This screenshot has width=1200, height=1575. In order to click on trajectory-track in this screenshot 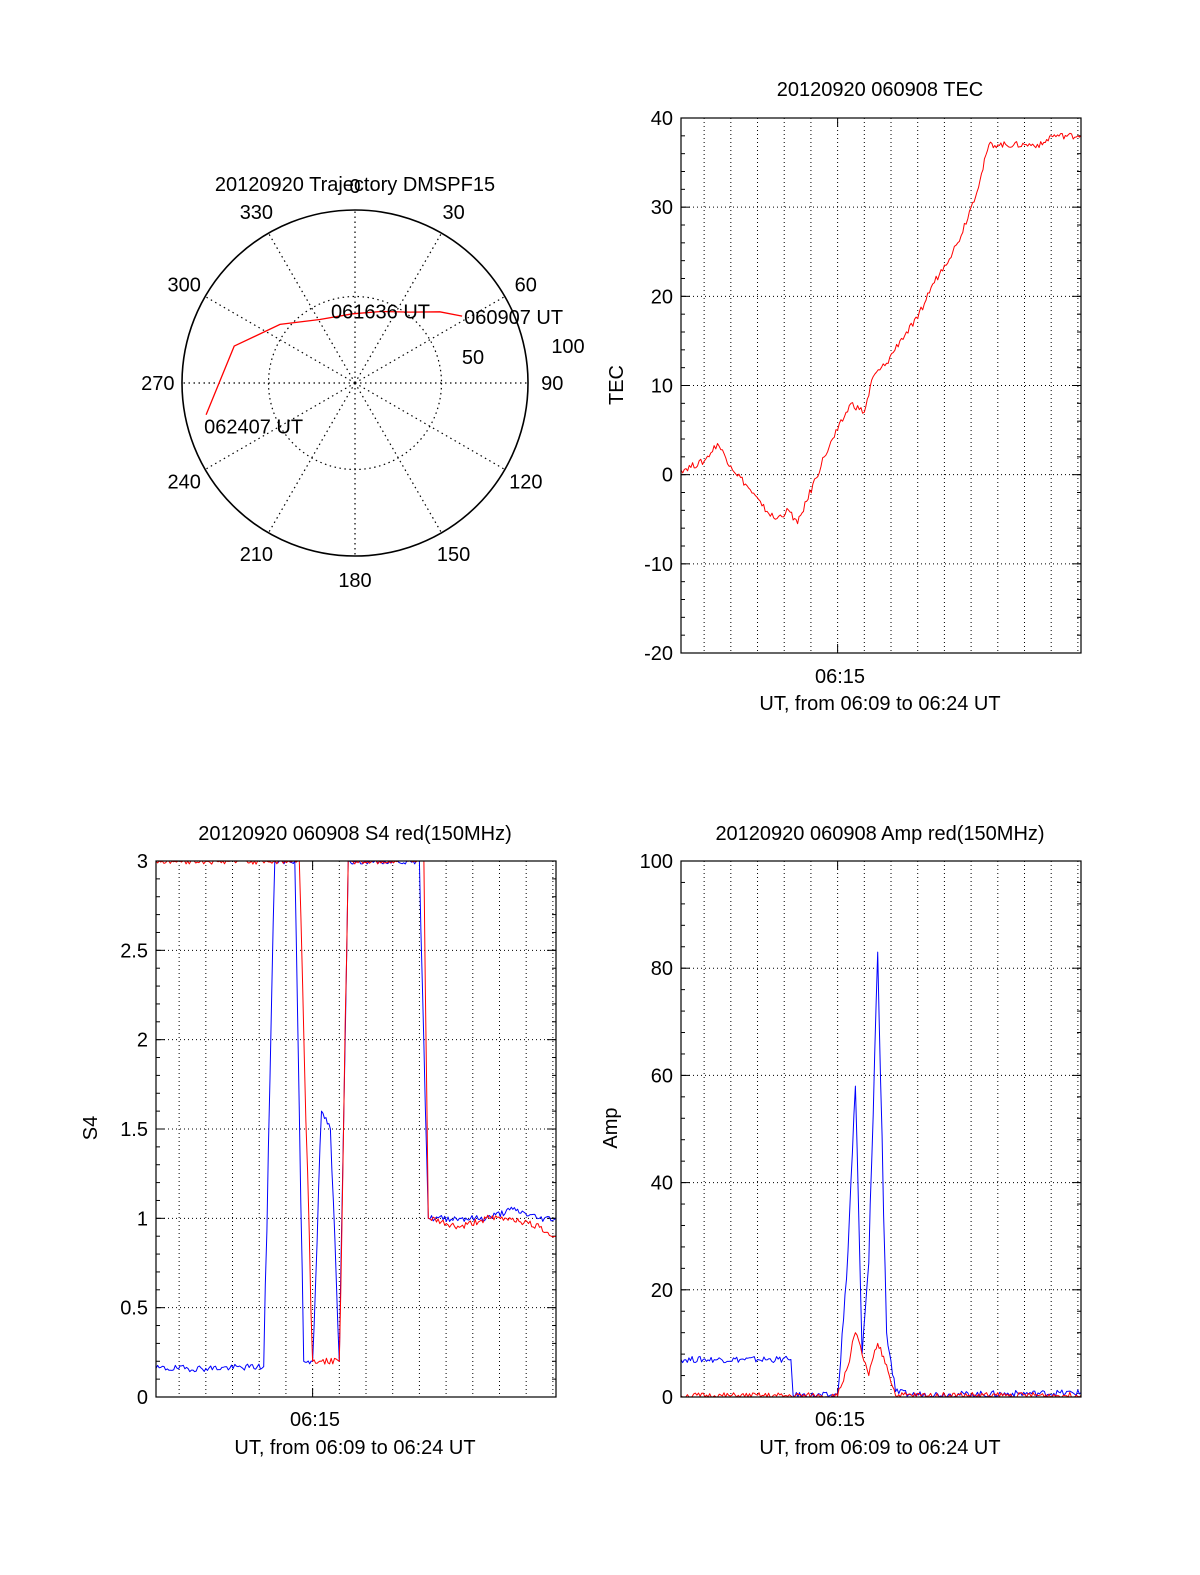, I will do `click(334, 362)`.